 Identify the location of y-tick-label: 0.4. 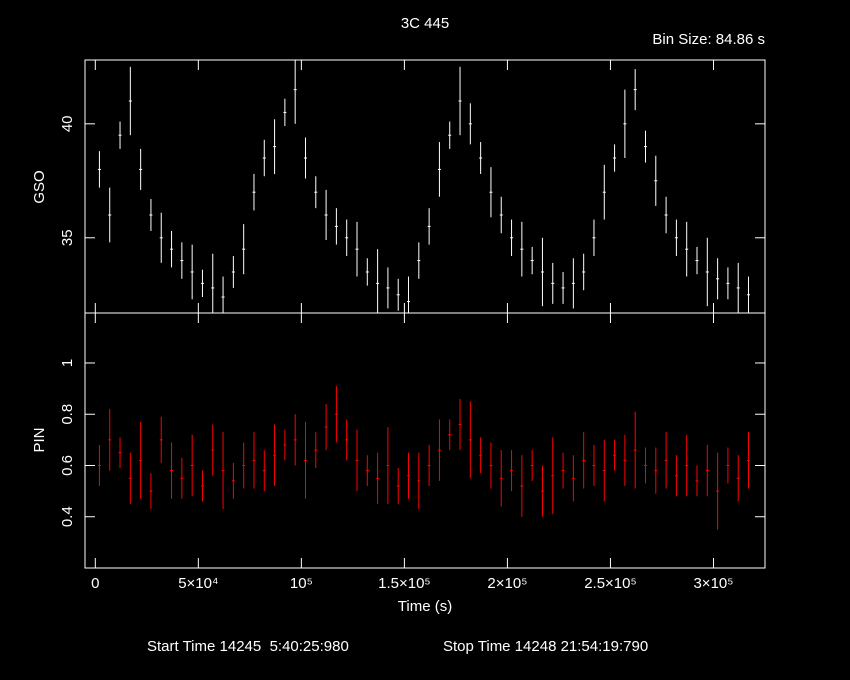
(67, 516).